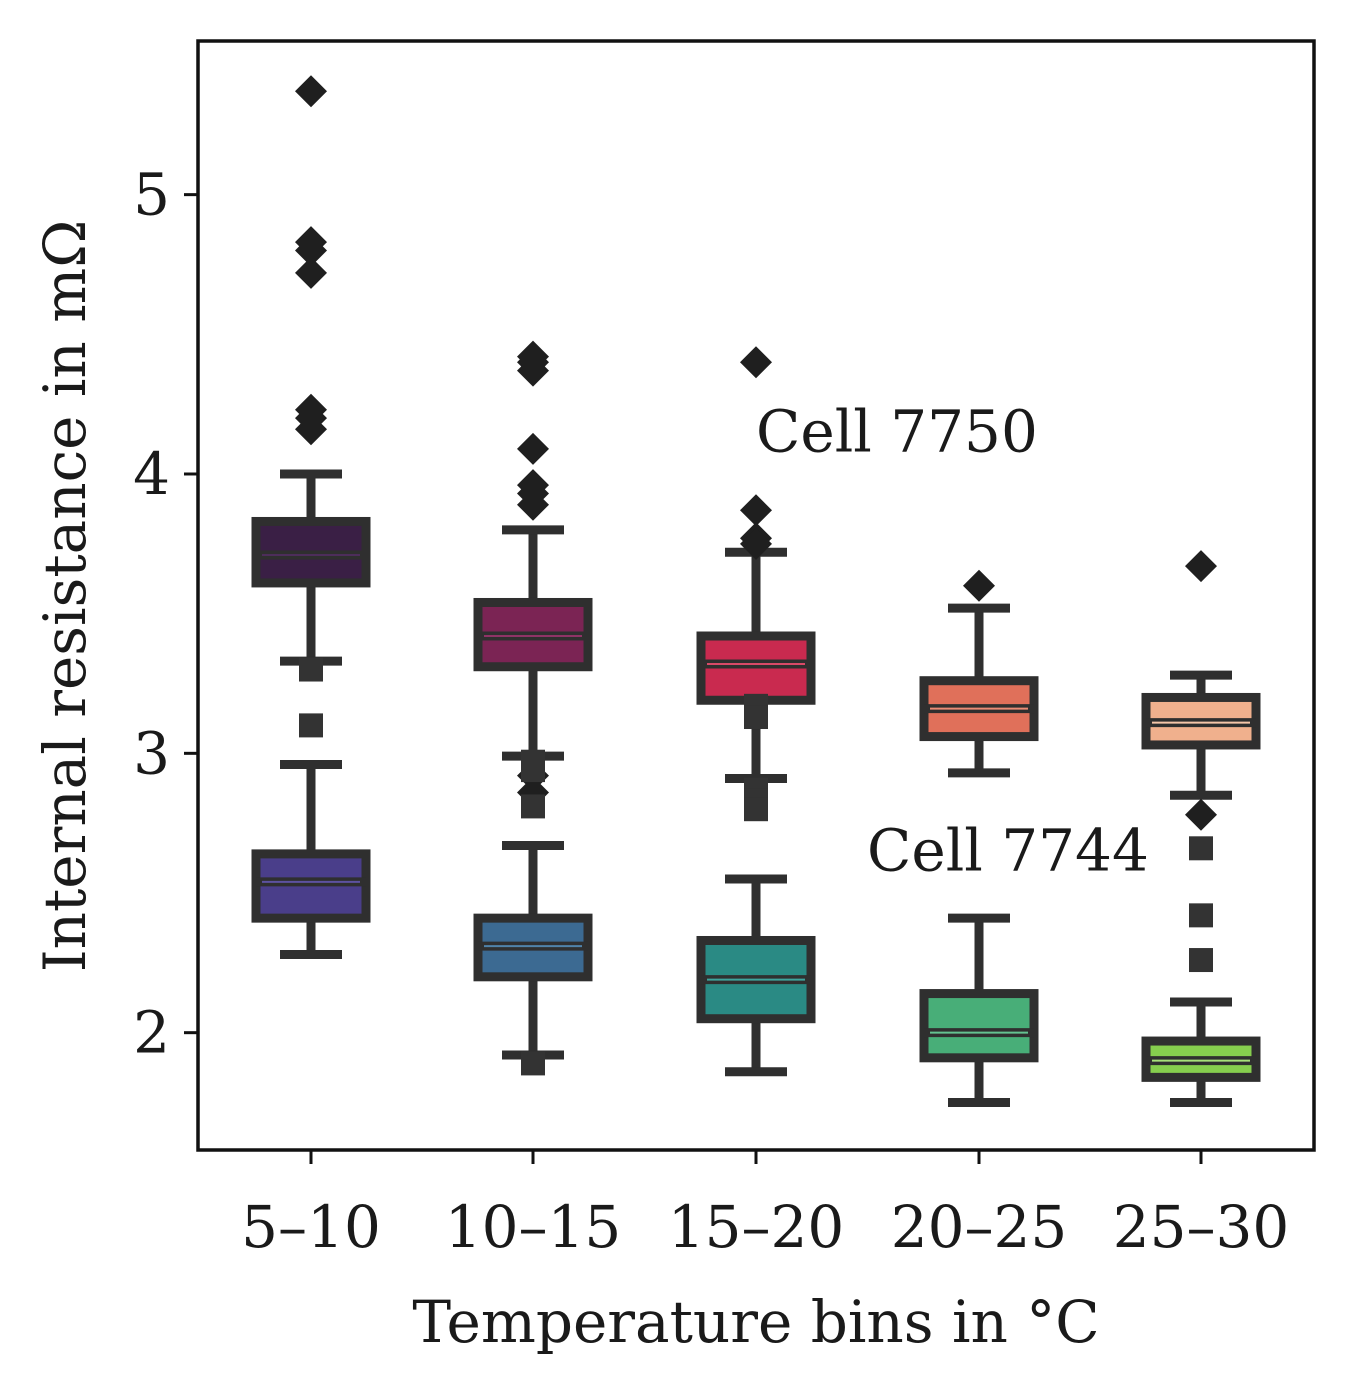 Image resolution: width=1350 pixels, height=1389 pixels. What do you see at coordinates (952, 641) in the screenshot?
I see `annotations: Cell 7750 Cell 7744` at bounding box center [952, 641].